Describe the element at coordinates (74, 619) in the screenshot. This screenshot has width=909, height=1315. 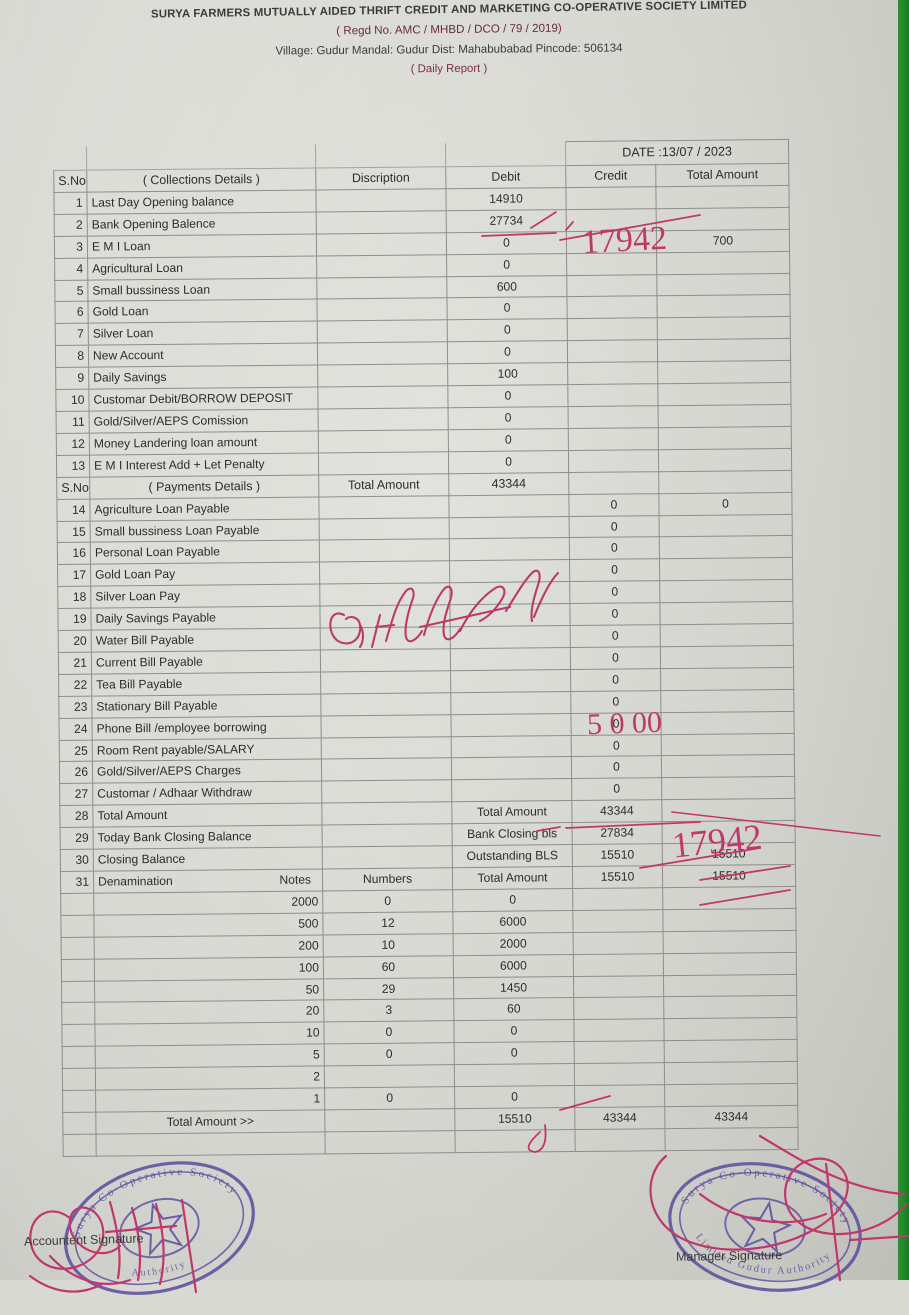
I see `row-sno: 19` at that location.